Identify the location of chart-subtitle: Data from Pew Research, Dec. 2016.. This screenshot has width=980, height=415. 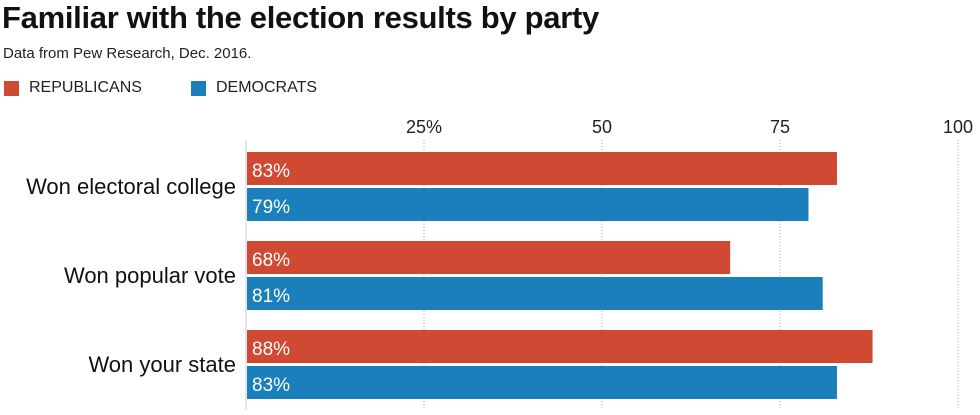
(127, 53).